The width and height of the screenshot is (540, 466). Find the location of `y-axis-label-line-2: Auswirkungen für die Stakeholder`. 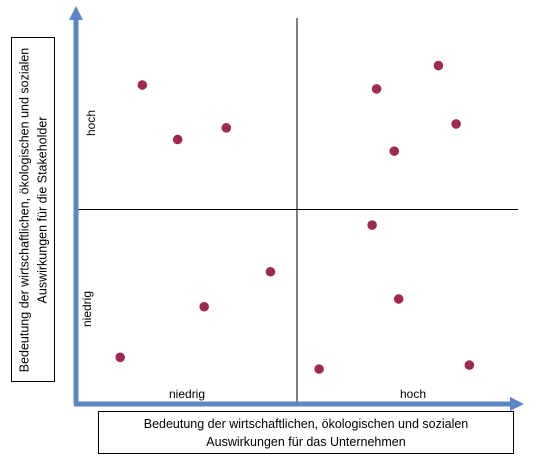

y-axis-label-line-2: Auswirkungen für die Stakeholder is located at coordinates (42, 209).